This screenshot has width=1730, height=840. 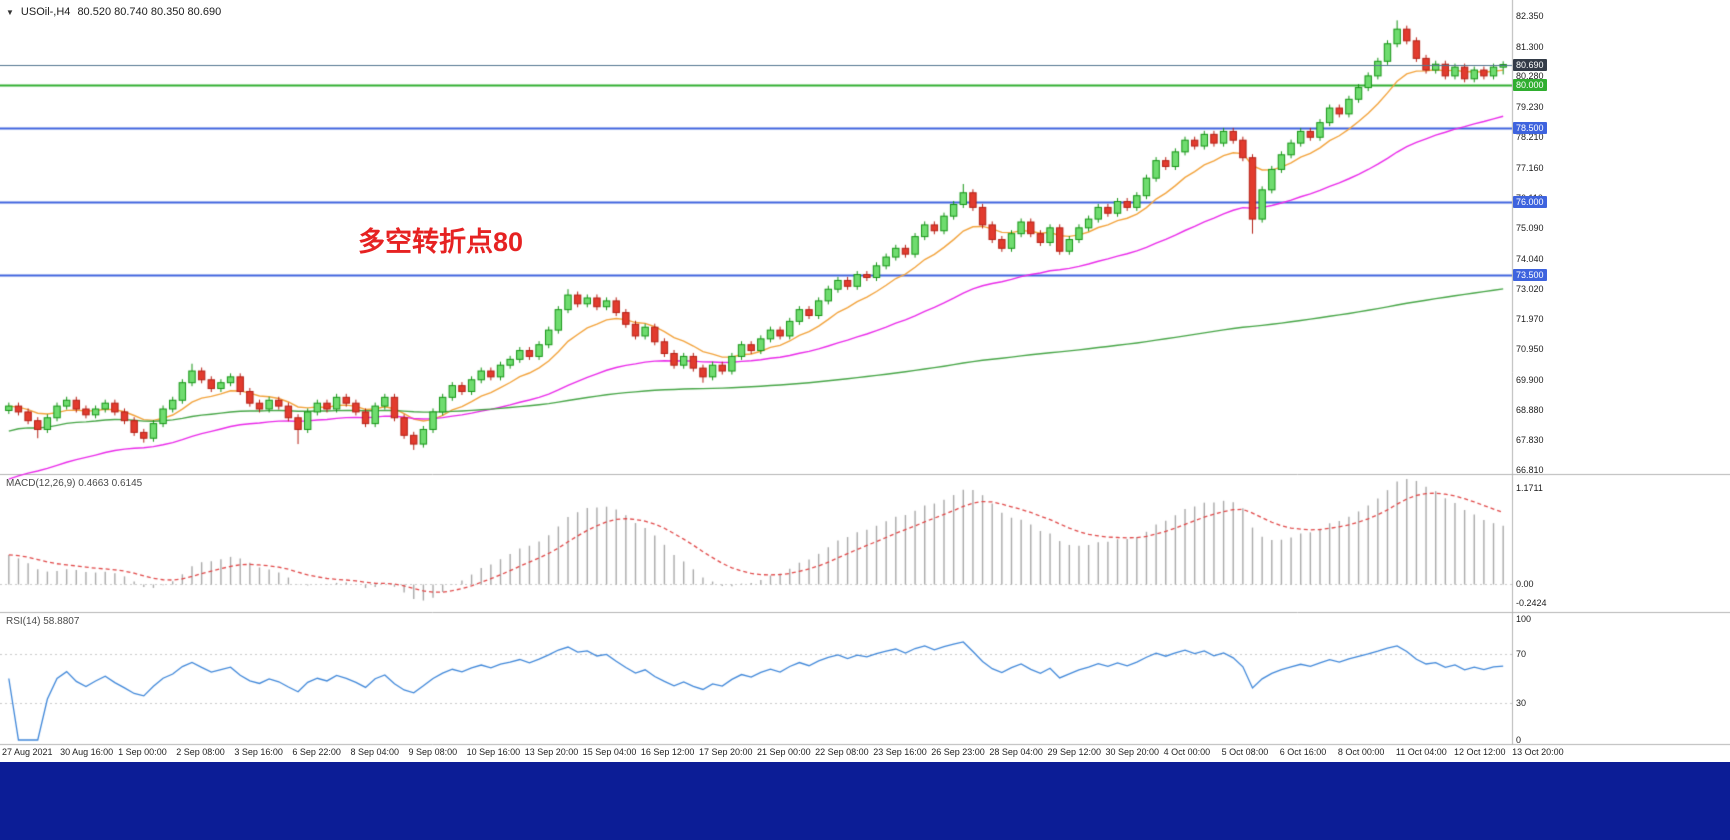 What do you see at coordinates (1530, 410) in the screenshot?
I see `price-axis-label: 68.880` at bounding box center [1530, 410].